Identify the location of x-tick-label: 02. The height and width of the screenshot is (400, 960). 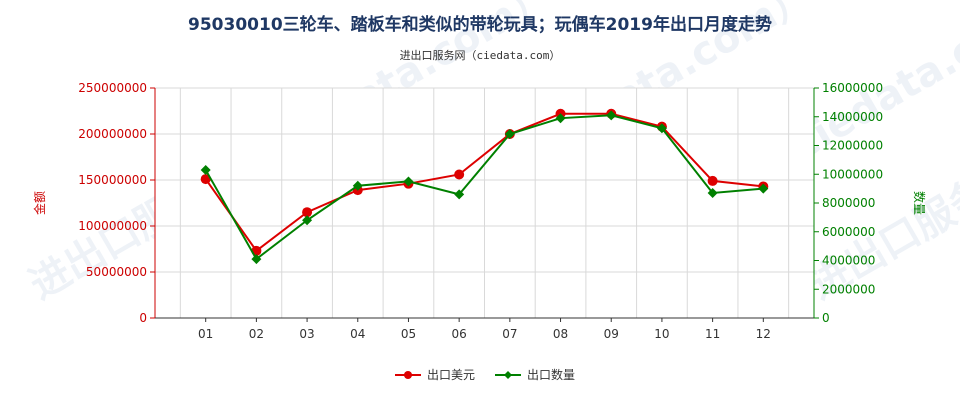
(256, 334).